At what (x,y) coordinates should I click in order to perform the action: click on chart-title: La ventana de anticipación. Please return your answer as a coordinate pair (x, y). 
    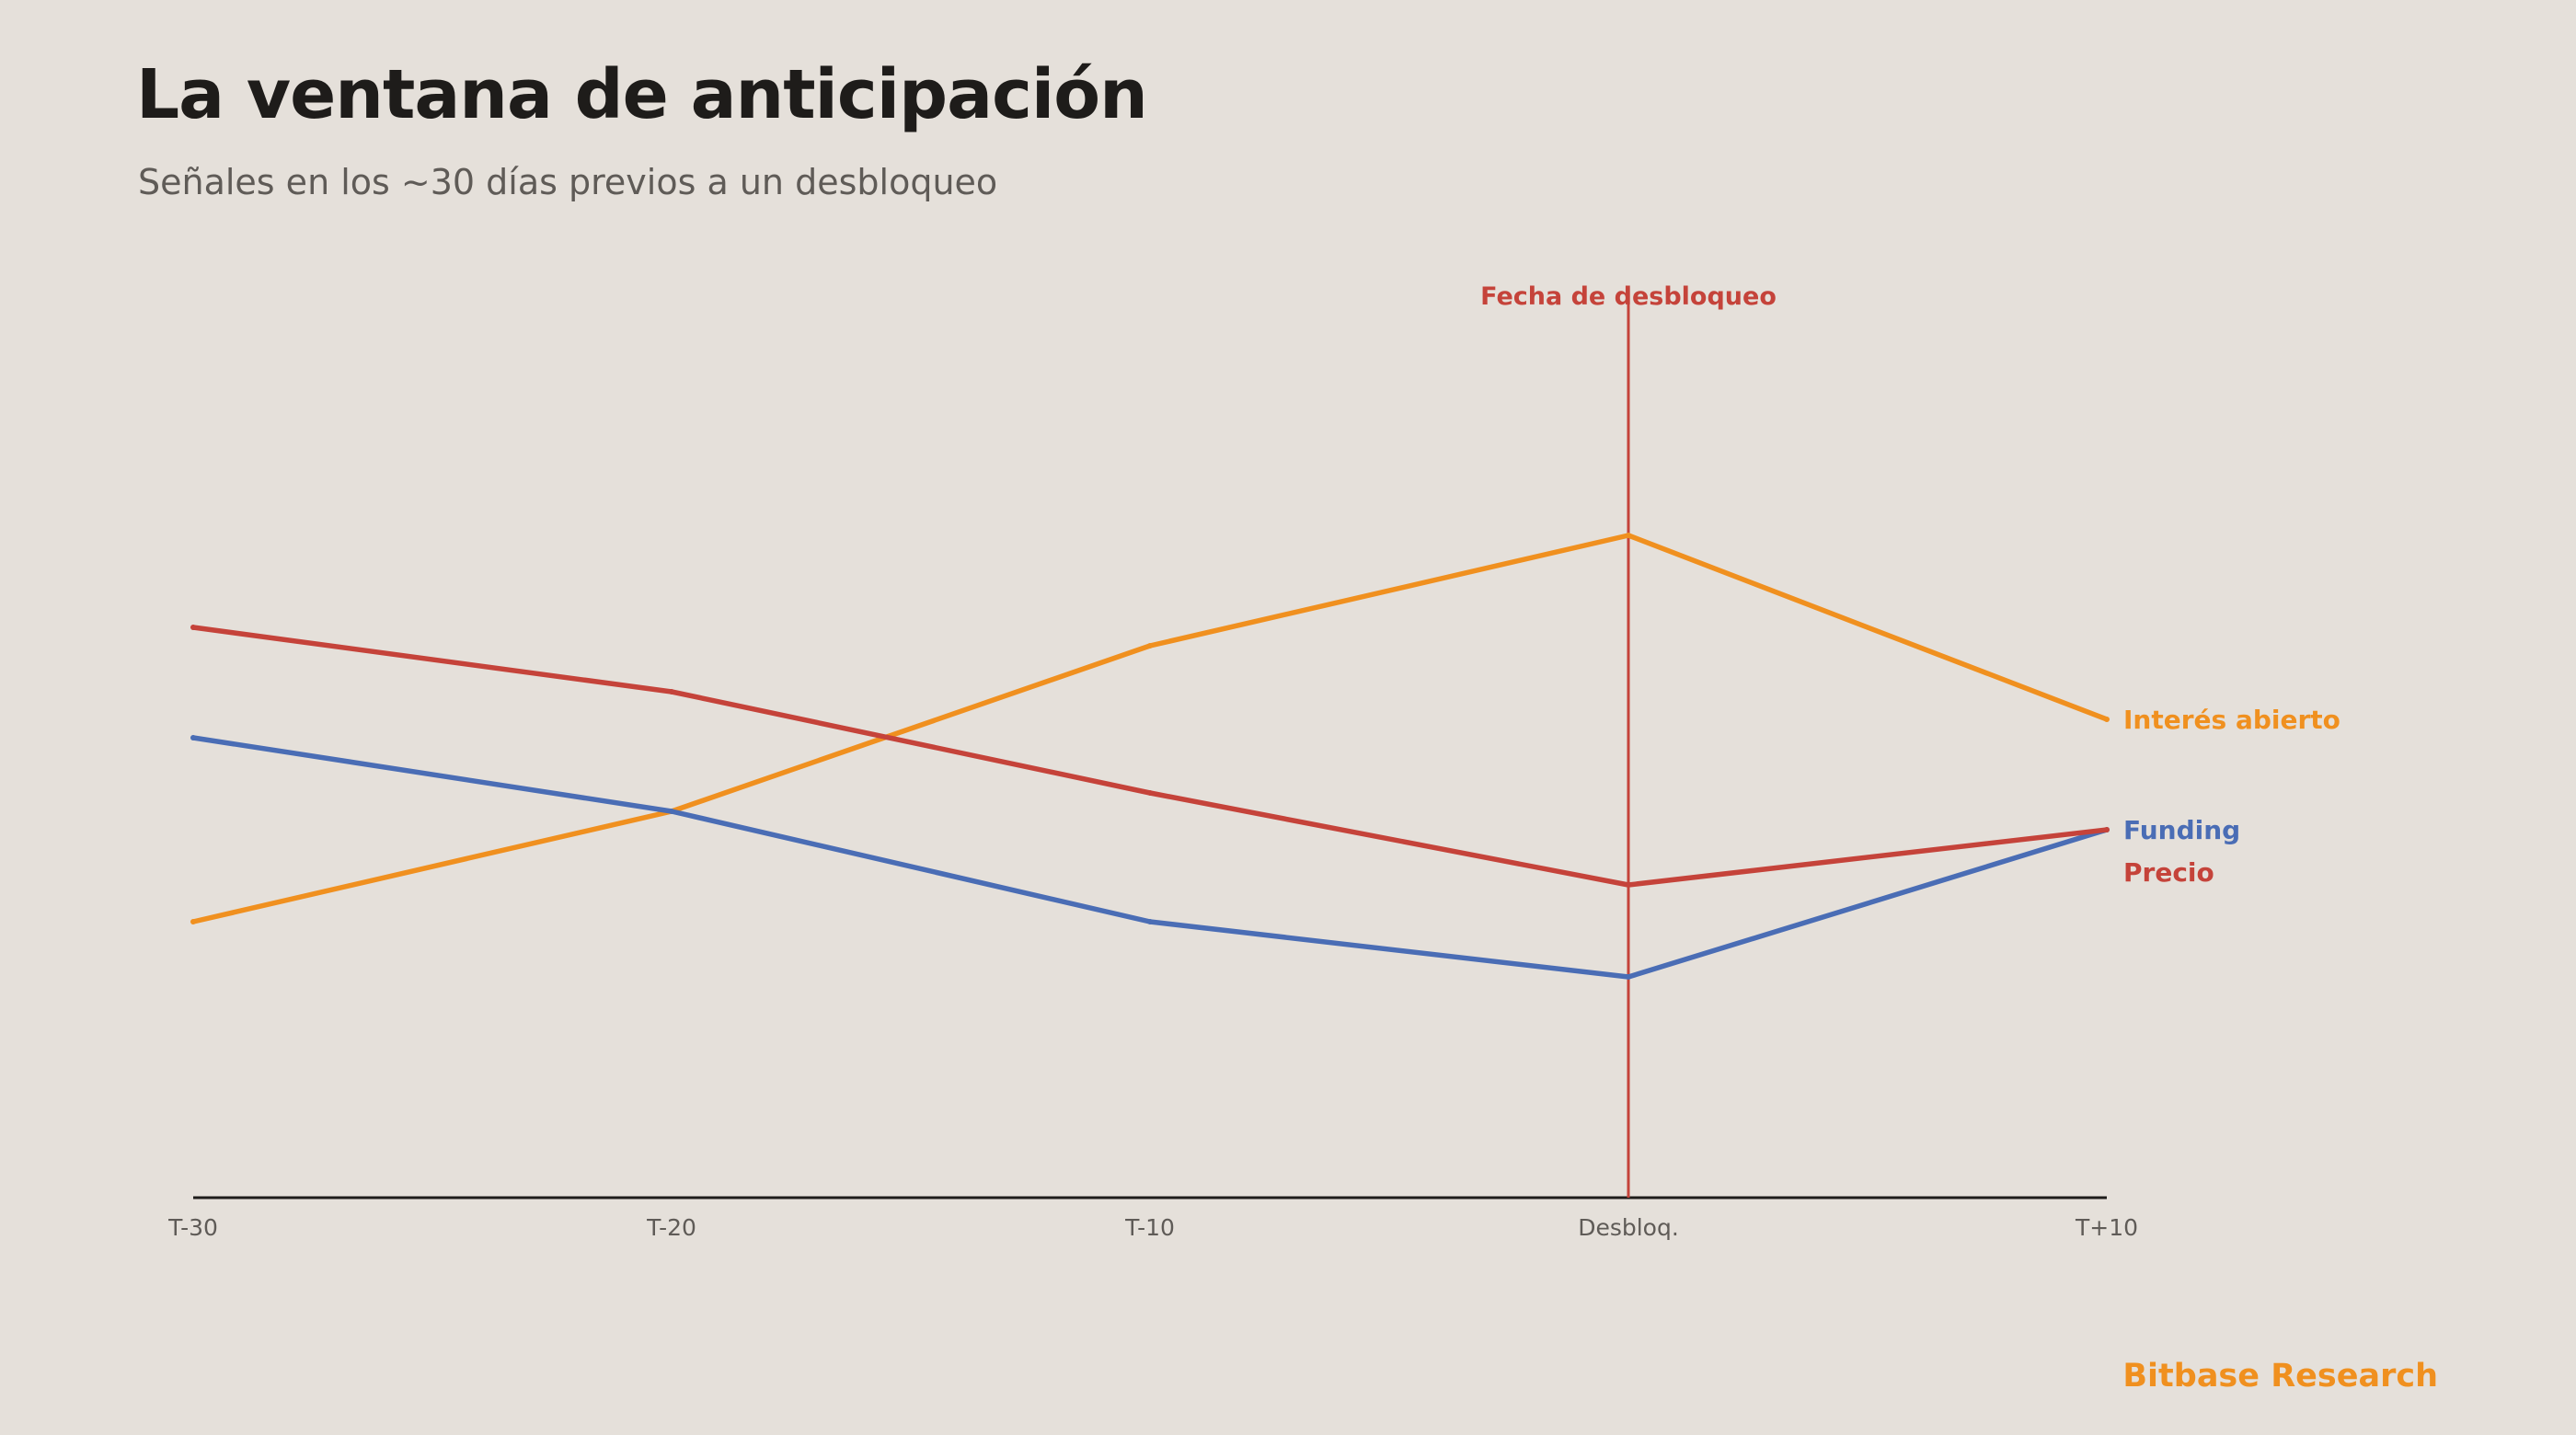
    Looking at the image, I should click on (642, 94).